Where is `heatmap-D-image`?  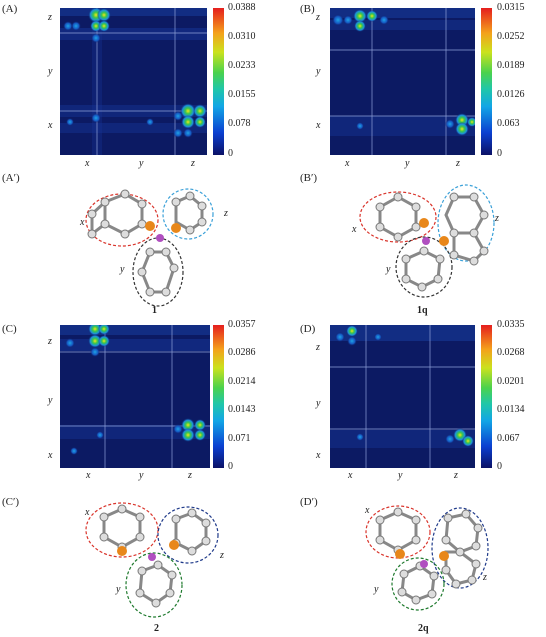 heatmap-D-image is located at coordinates (402, 396).